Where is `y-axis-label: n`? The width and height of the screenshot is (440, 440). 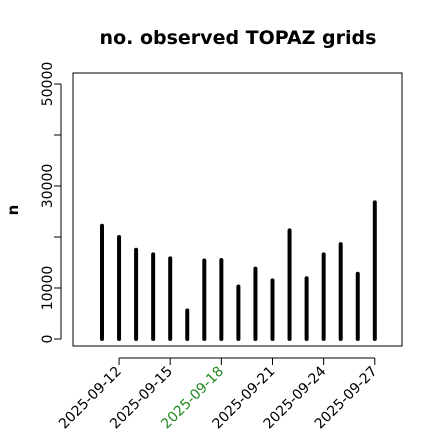
y-axis-label: n is located at coordinates (13, 210).